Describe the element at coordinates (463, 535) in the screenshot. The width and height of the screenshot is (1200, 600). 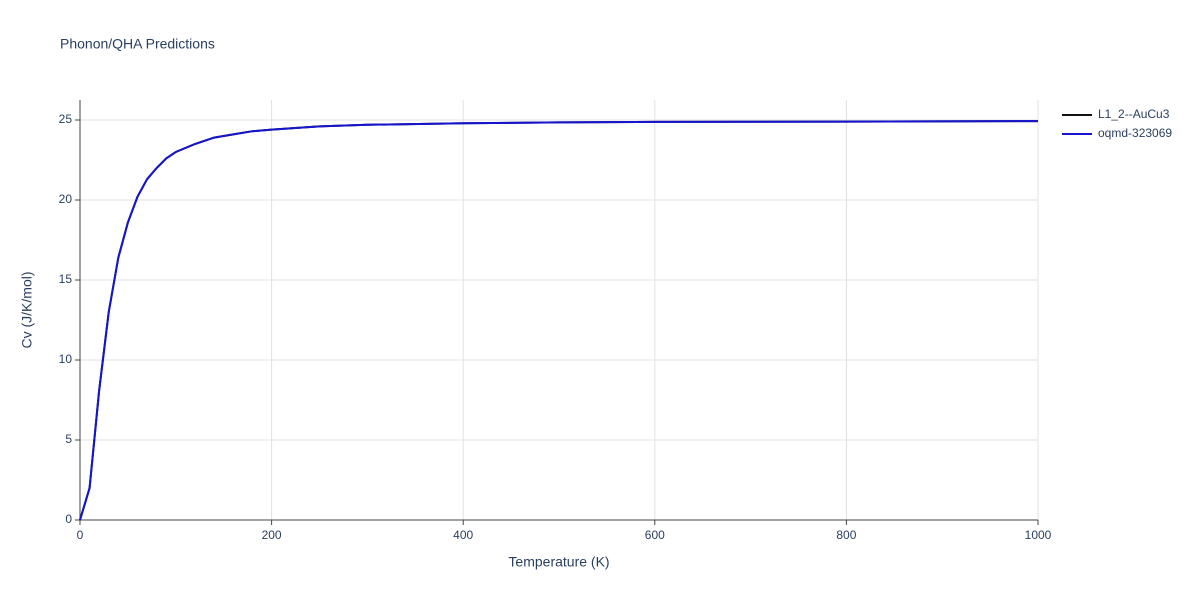
I see `x-tick-label: 400` at that location.